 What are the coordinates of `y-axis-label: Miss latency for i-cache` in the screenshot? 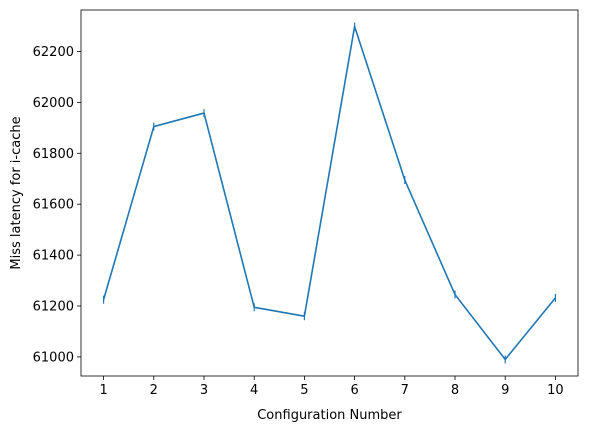 It's located at (16, 192).